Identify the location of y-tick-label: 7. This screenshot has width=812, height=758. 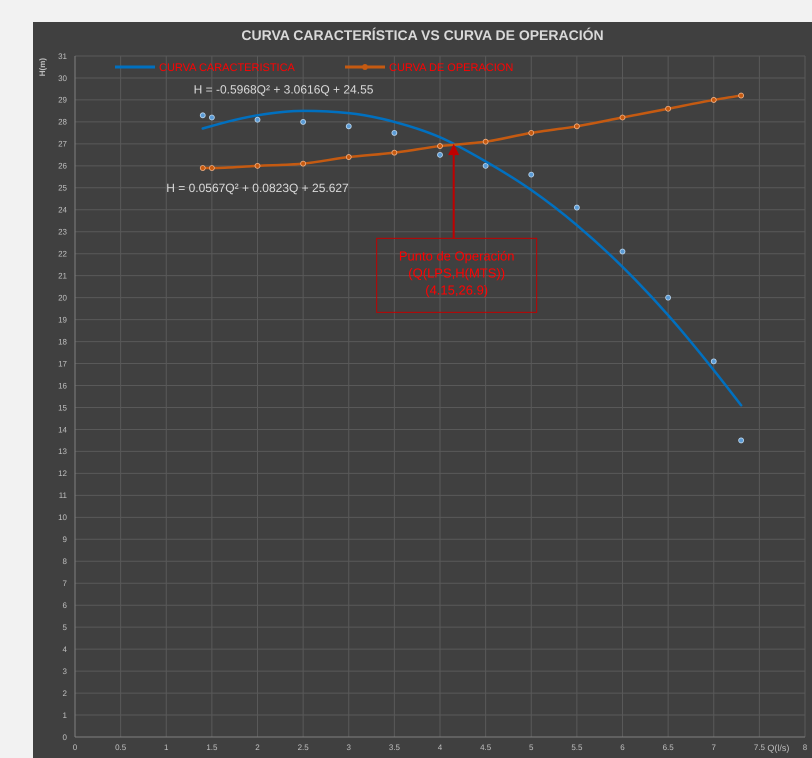
(65, 583).